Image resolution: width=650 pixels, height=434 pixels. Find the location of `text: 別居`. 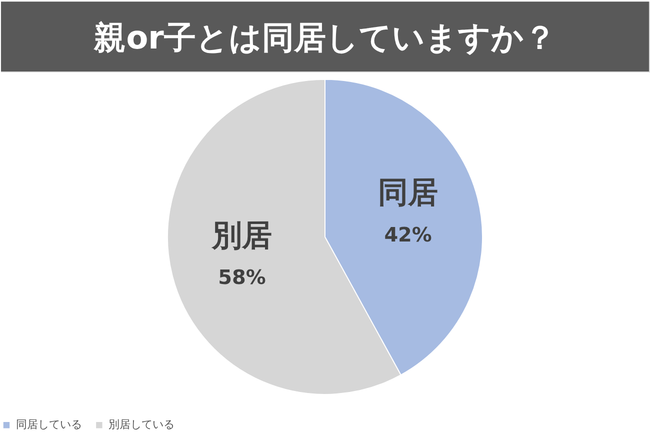

text: 別居 is located at coordinates (242, 236).